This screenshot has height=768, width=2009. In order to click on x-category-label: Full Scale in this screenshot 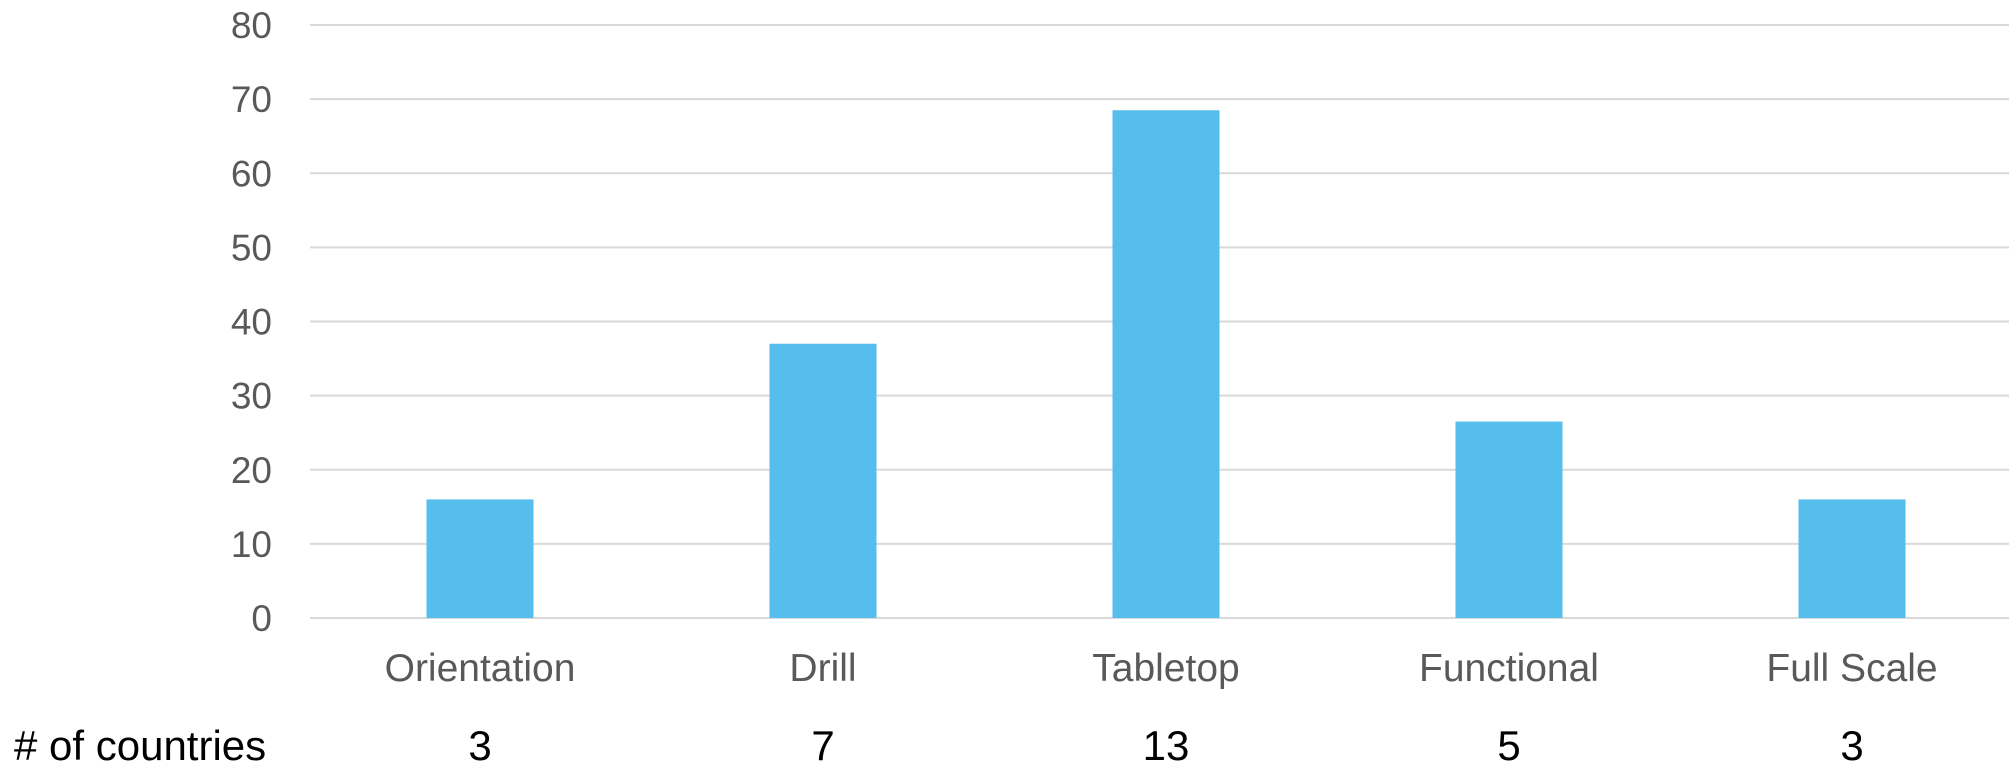, I will do `click(1851, 668)`.